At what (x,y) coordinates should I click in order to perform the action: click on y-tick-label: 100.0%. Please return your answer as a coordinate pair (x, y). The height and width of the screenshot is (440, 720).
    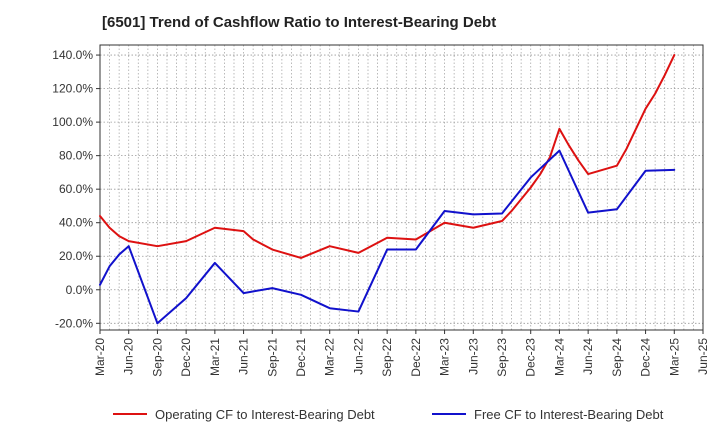
    Looking at the image, I should click on (72, 122).